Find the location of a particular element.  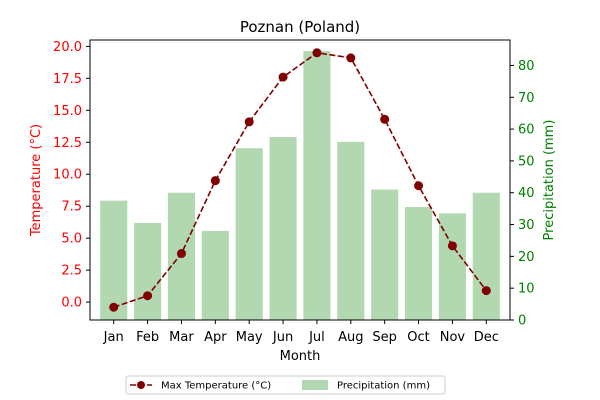

left-tick-label-17.5: 17.5 is located at coordinates (67, 79).